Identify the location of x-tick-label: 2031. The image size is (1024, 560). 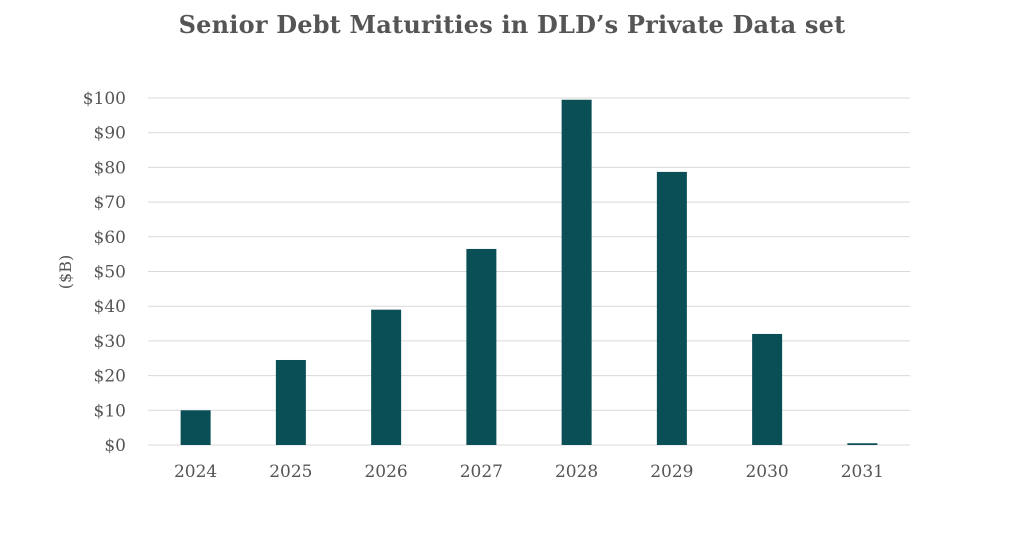
(862, 472).